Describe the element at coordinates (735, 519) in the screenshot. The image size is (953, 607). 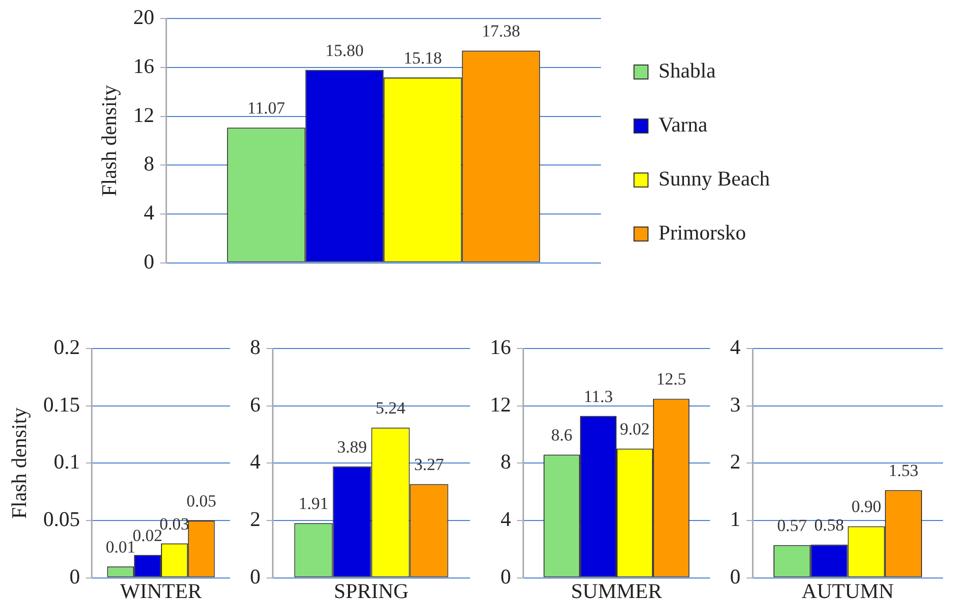
I see `y-tick-label: 1` at that location.